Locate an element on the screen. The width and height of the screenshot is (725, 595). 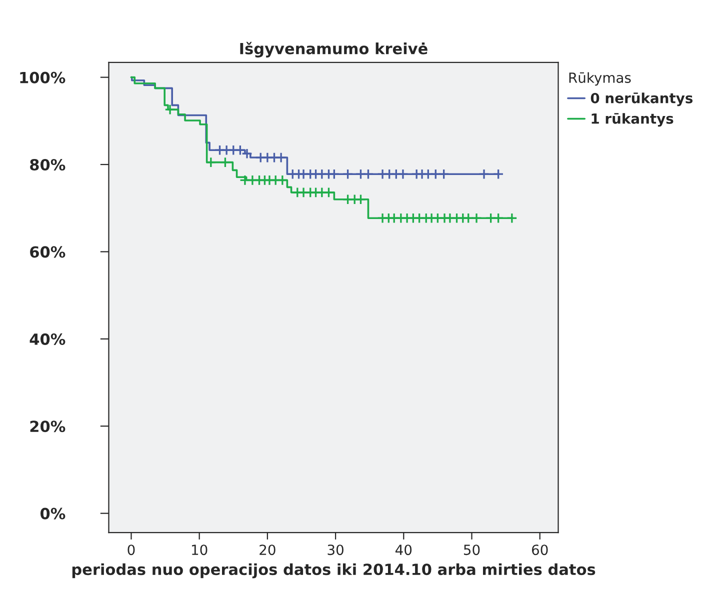
legend-label: 0 nerūkantys is located at coordinates (641, 99).